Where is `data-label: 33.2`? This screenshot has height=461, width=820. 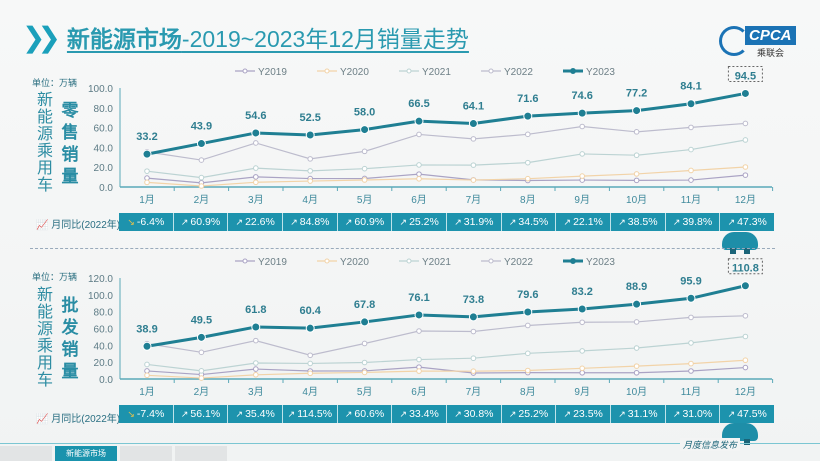 data-label: 33.2 is located at coordinates (146, 137).